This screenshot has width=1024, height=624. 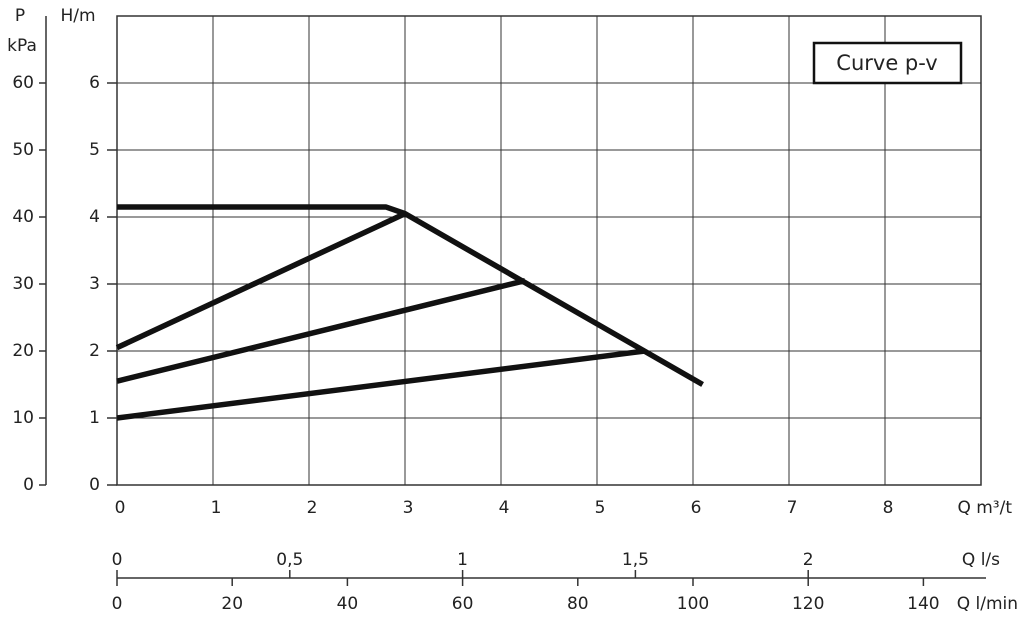 What do you see at coordinates (23, 83) in the screenshot?
I see `y2-tick-label: 60` at bounding box center [23, 83].